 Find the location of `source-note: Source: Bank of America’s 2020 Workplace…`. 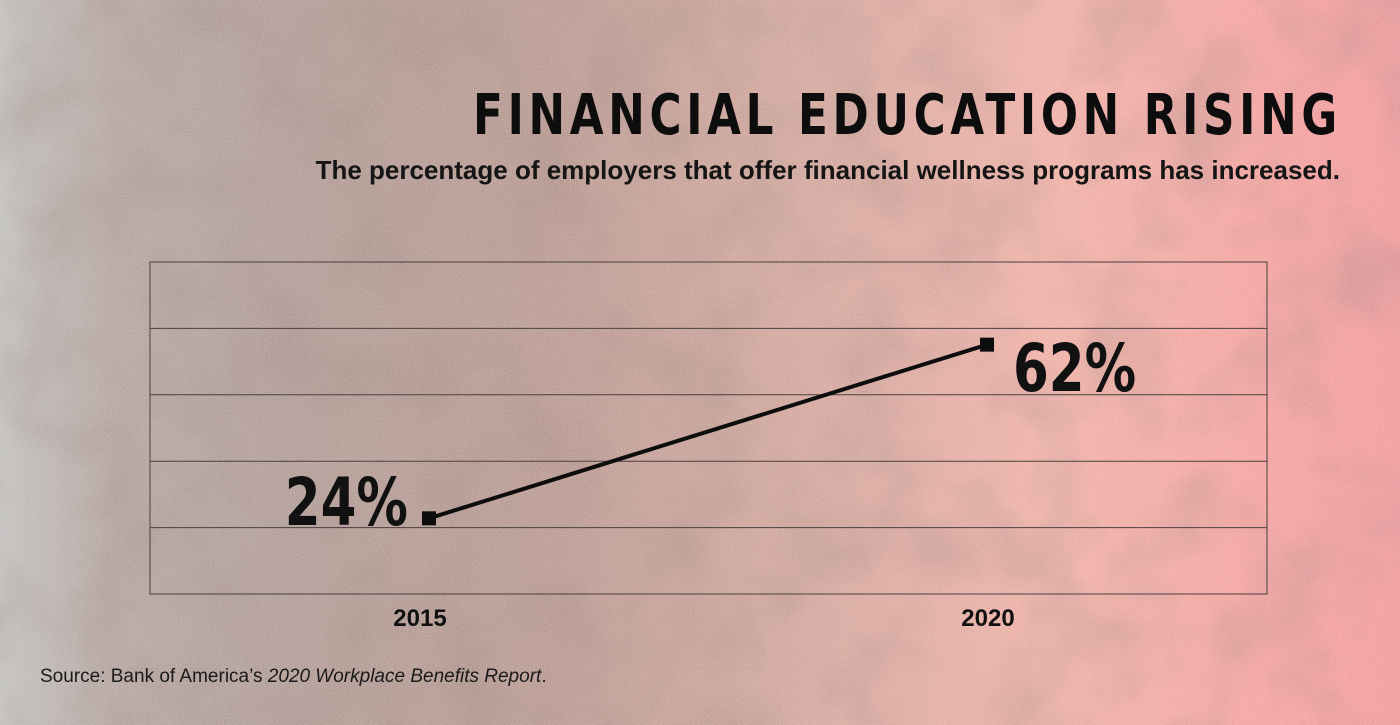

source-note: Source: Bank of America’s 2020 Workplace… is located at coordinates (293, 677).